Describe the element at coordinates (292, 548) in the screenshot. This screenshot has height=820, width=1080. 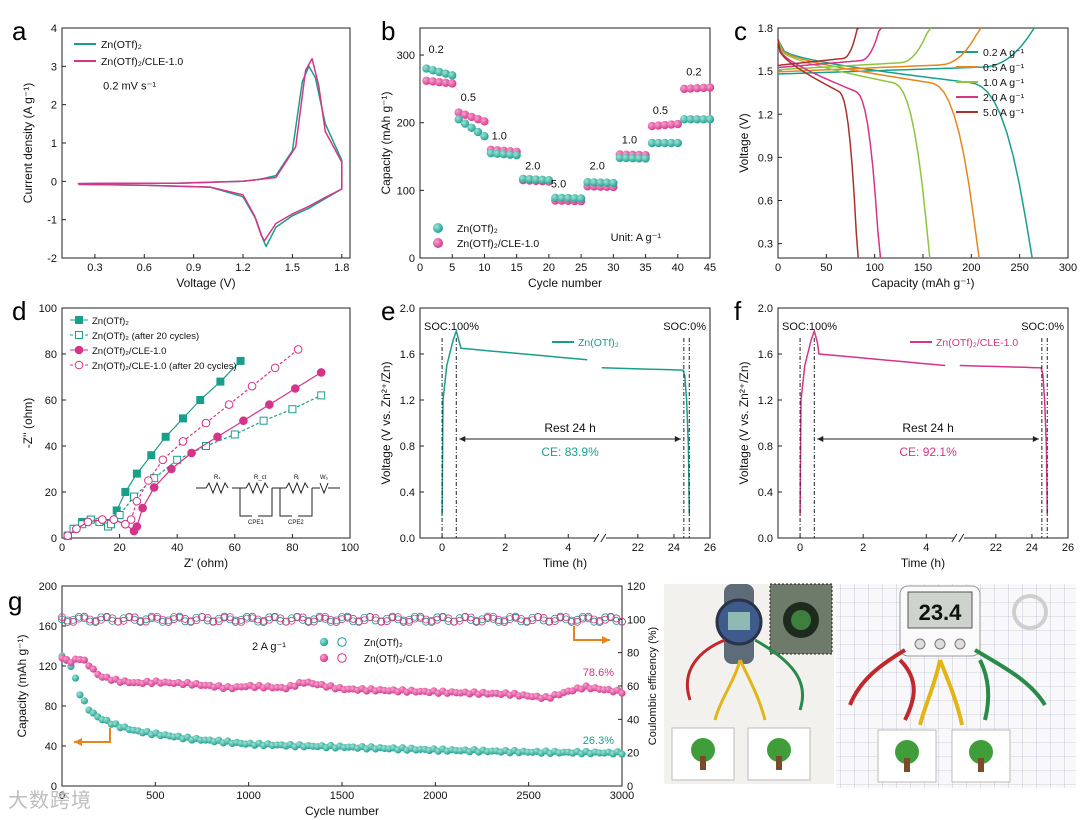
I see `x-tick-label: 80` at that location.